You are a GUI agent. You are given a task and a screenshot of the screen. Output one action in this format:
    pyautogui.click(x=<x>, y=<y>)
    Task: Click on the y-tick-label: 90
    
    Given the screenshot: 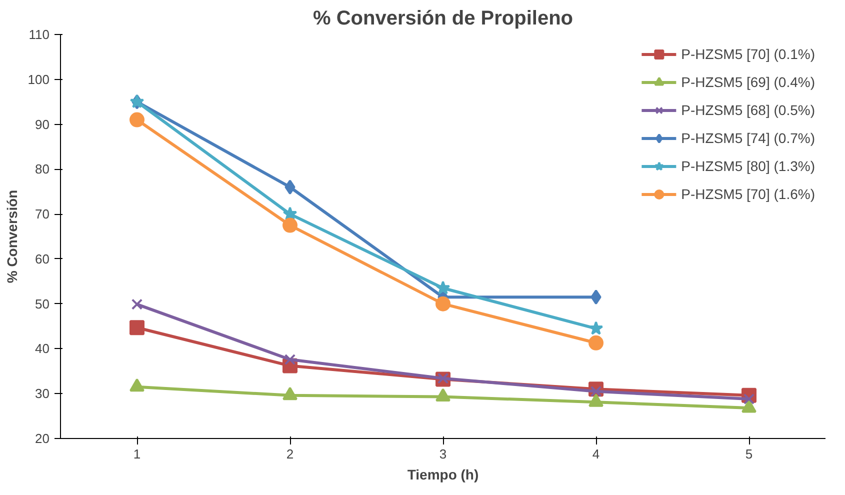 What is the action you would take?
    pyautogui.click(x=42, y=124)
    